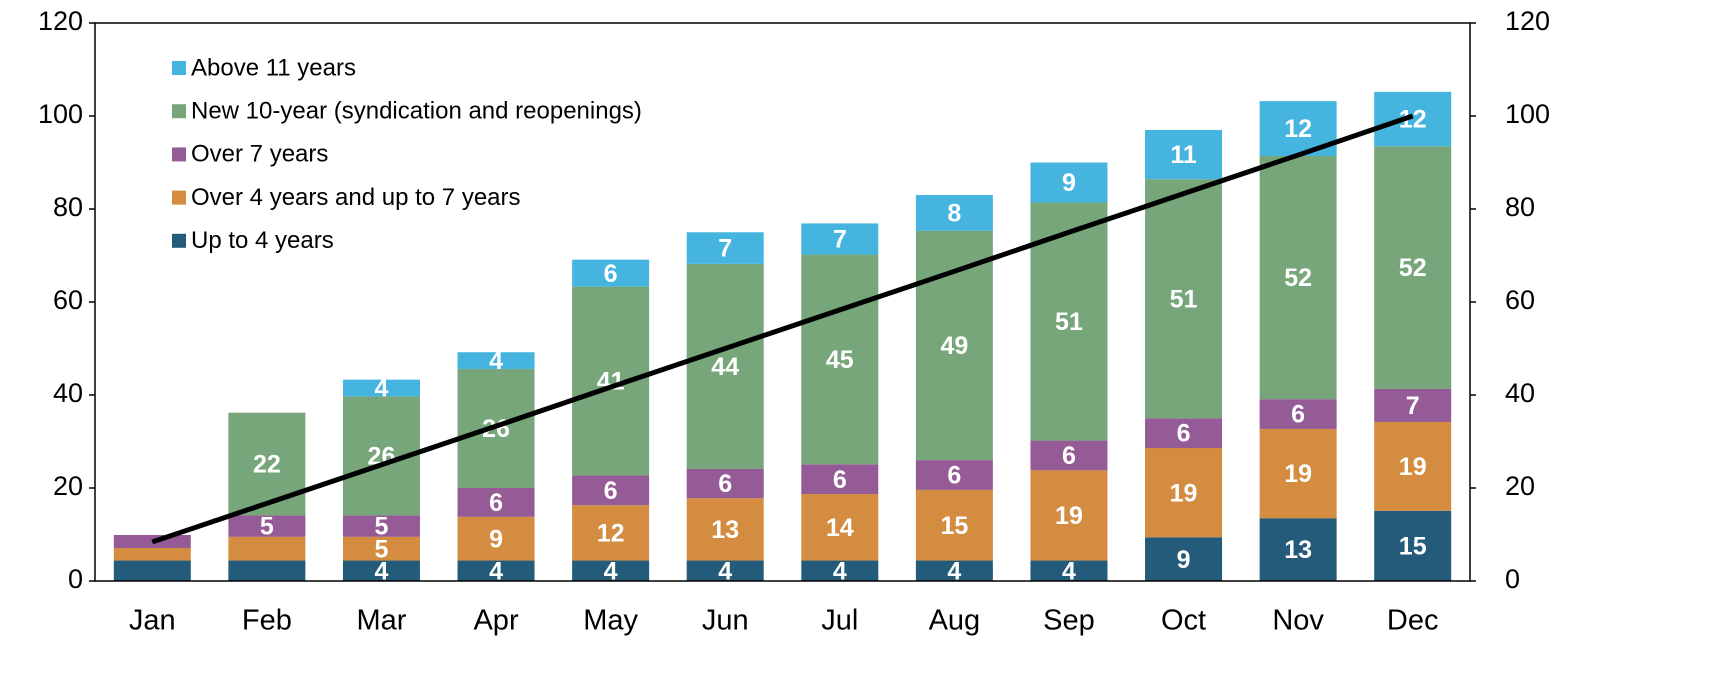 Image resolution: width=1714 pixels, height=698 pixels. I want to click on y2-tick-label: 80, so click(1520, 207).